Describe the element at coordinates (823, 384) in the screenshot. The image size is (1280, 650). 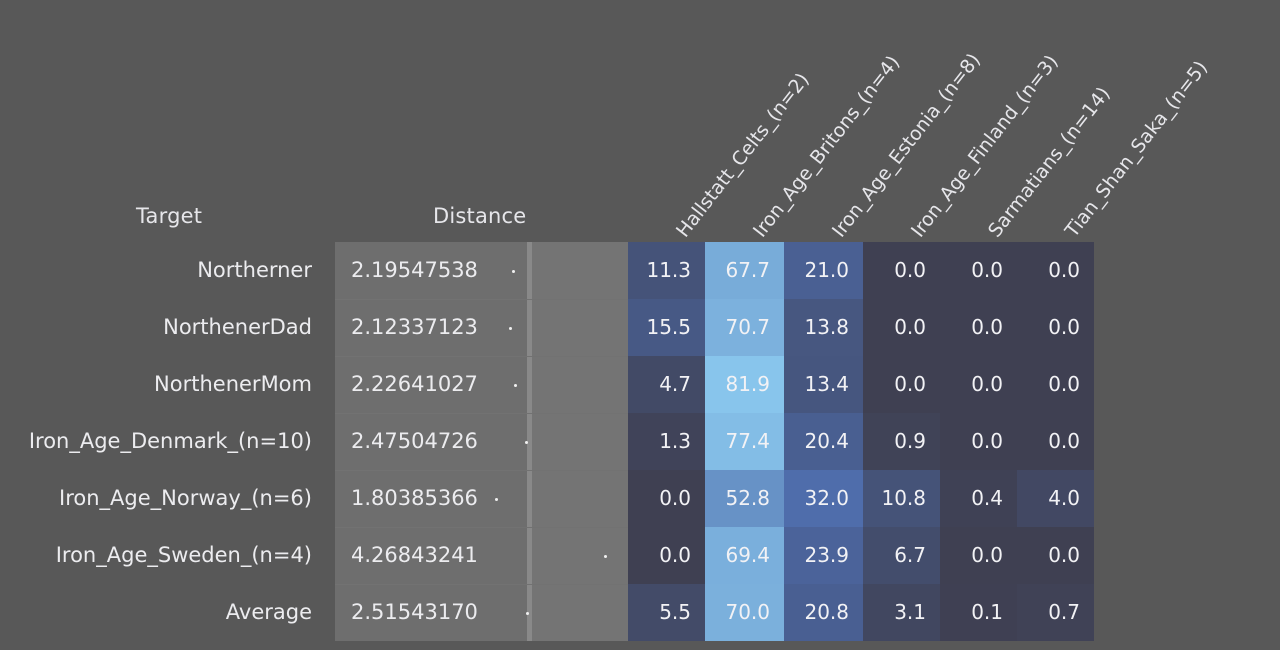
I see `heatmap-cell: 13.4` at that location.